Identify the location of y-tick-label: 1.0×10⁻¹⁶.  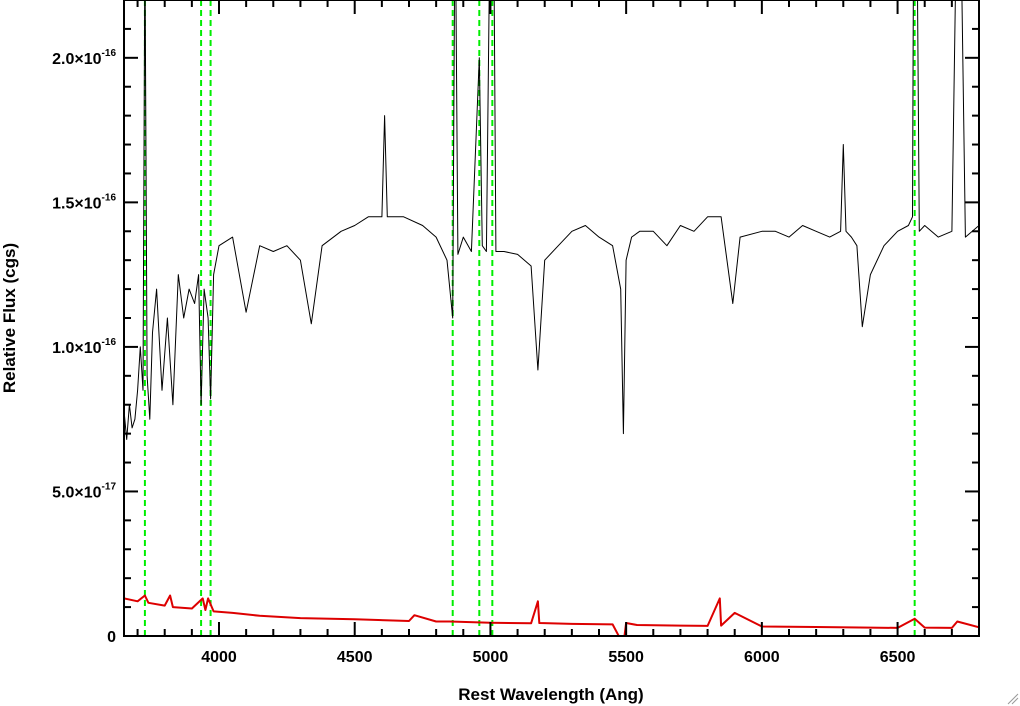
(84, 347).